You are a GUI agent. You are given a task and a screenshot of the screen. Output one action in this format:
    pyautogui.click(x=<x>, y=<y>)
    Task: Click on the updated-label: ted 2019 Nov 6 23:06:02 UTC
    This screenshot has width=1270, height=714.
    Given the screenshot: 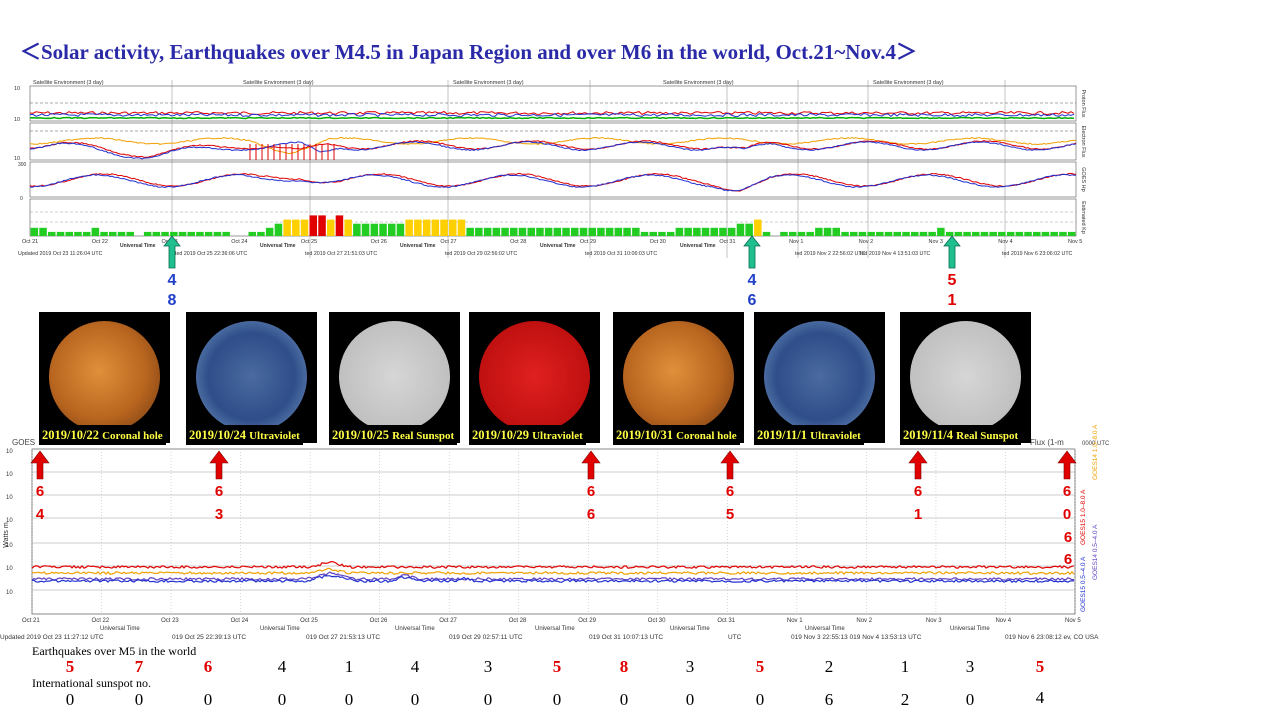 What is the action you would take?
    pyautogui.click(x=1037, y=254)
    